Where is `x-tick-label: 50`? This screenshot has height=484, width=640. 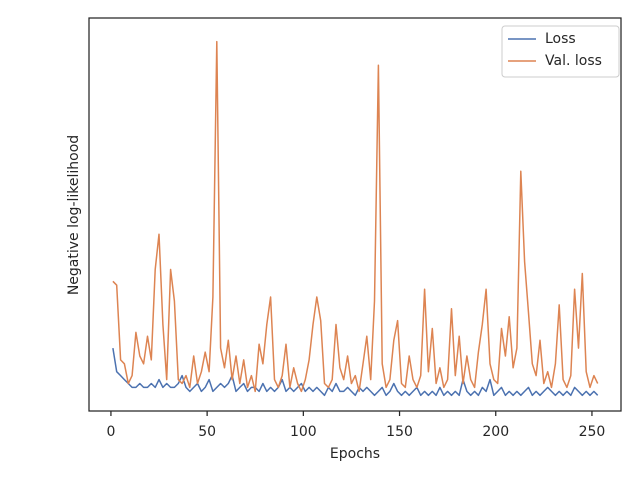
x-tick-label: 50 is located at coordinates (207, 432).